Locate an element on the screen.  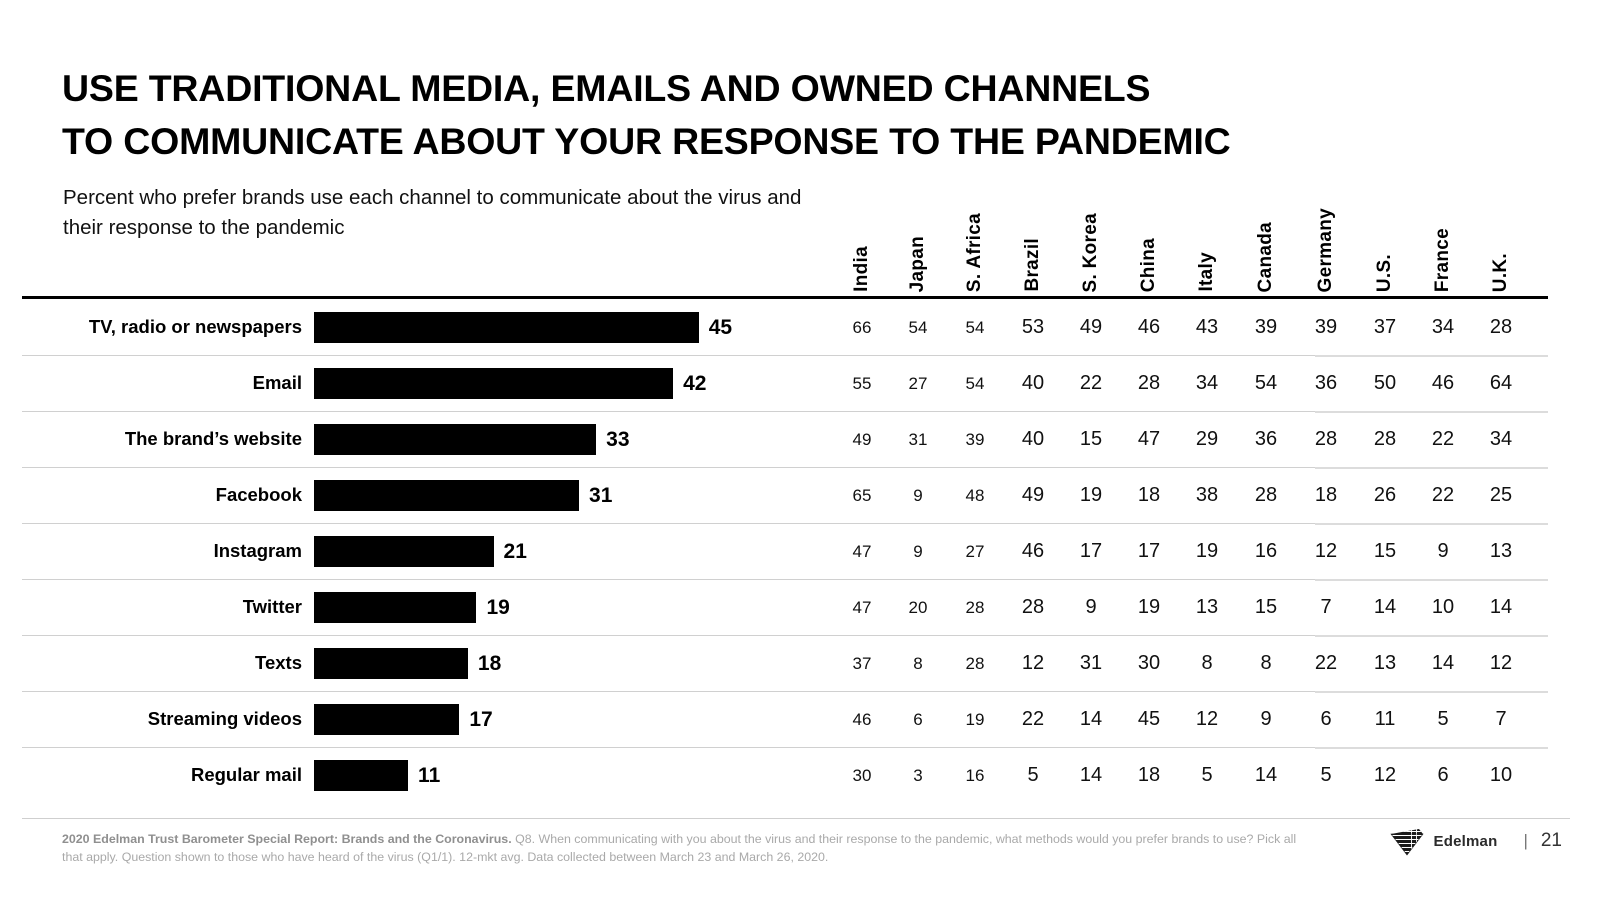
value-cell: 26 is located at coordinates (1385, 495).